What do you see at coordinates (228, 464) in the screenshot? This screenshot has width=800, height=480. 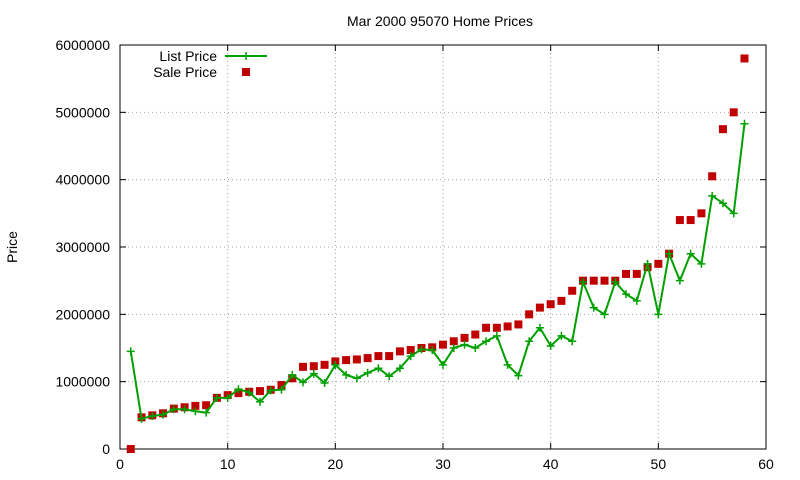 I see `x-tick-label: 10` at bounding box center [228, 464].